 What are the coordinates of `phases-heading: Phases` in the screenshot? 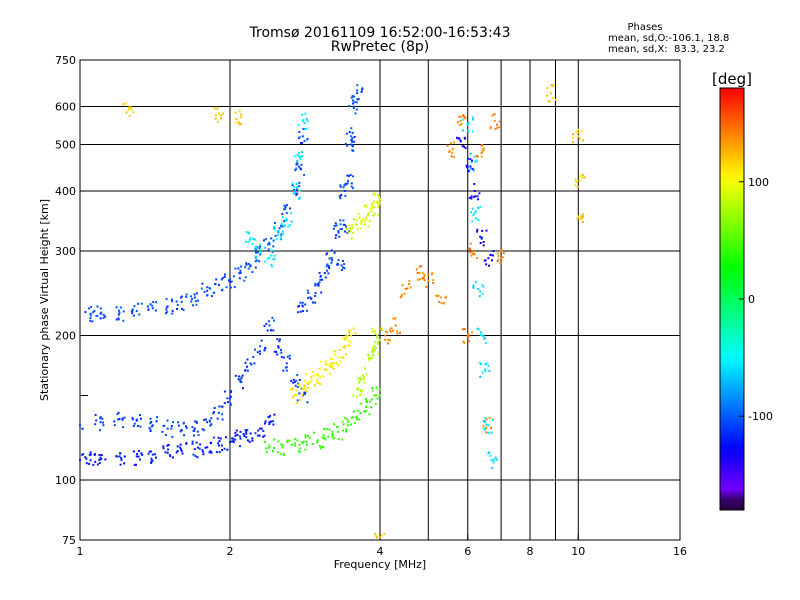 It's located at (645, 27).